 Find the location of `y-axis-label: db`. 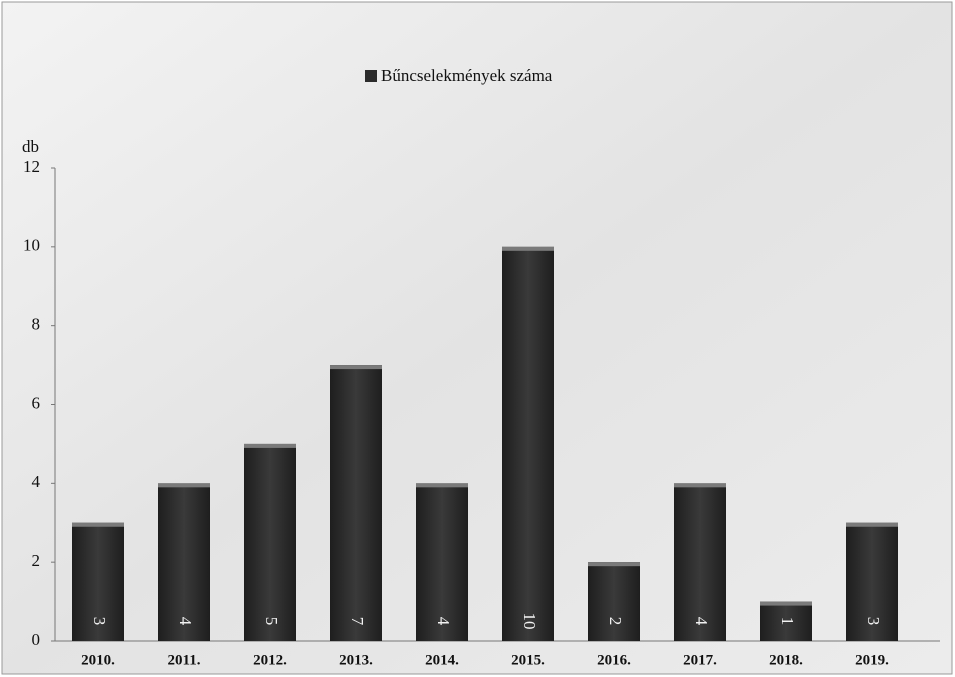

y-axis-label: db is located at coordinates (30, 146).